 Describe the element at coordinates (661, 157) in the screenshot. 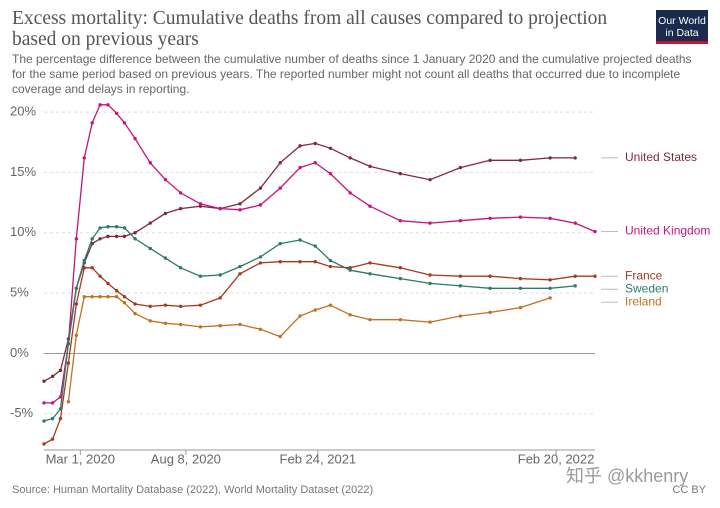

I see `legend-label: United States` at that location.